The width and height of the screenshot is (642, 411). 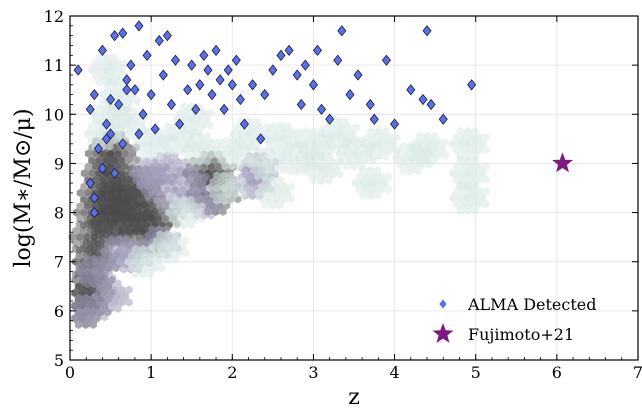 I want to click on x-tick-label: 6, so click(x=557, y=372).